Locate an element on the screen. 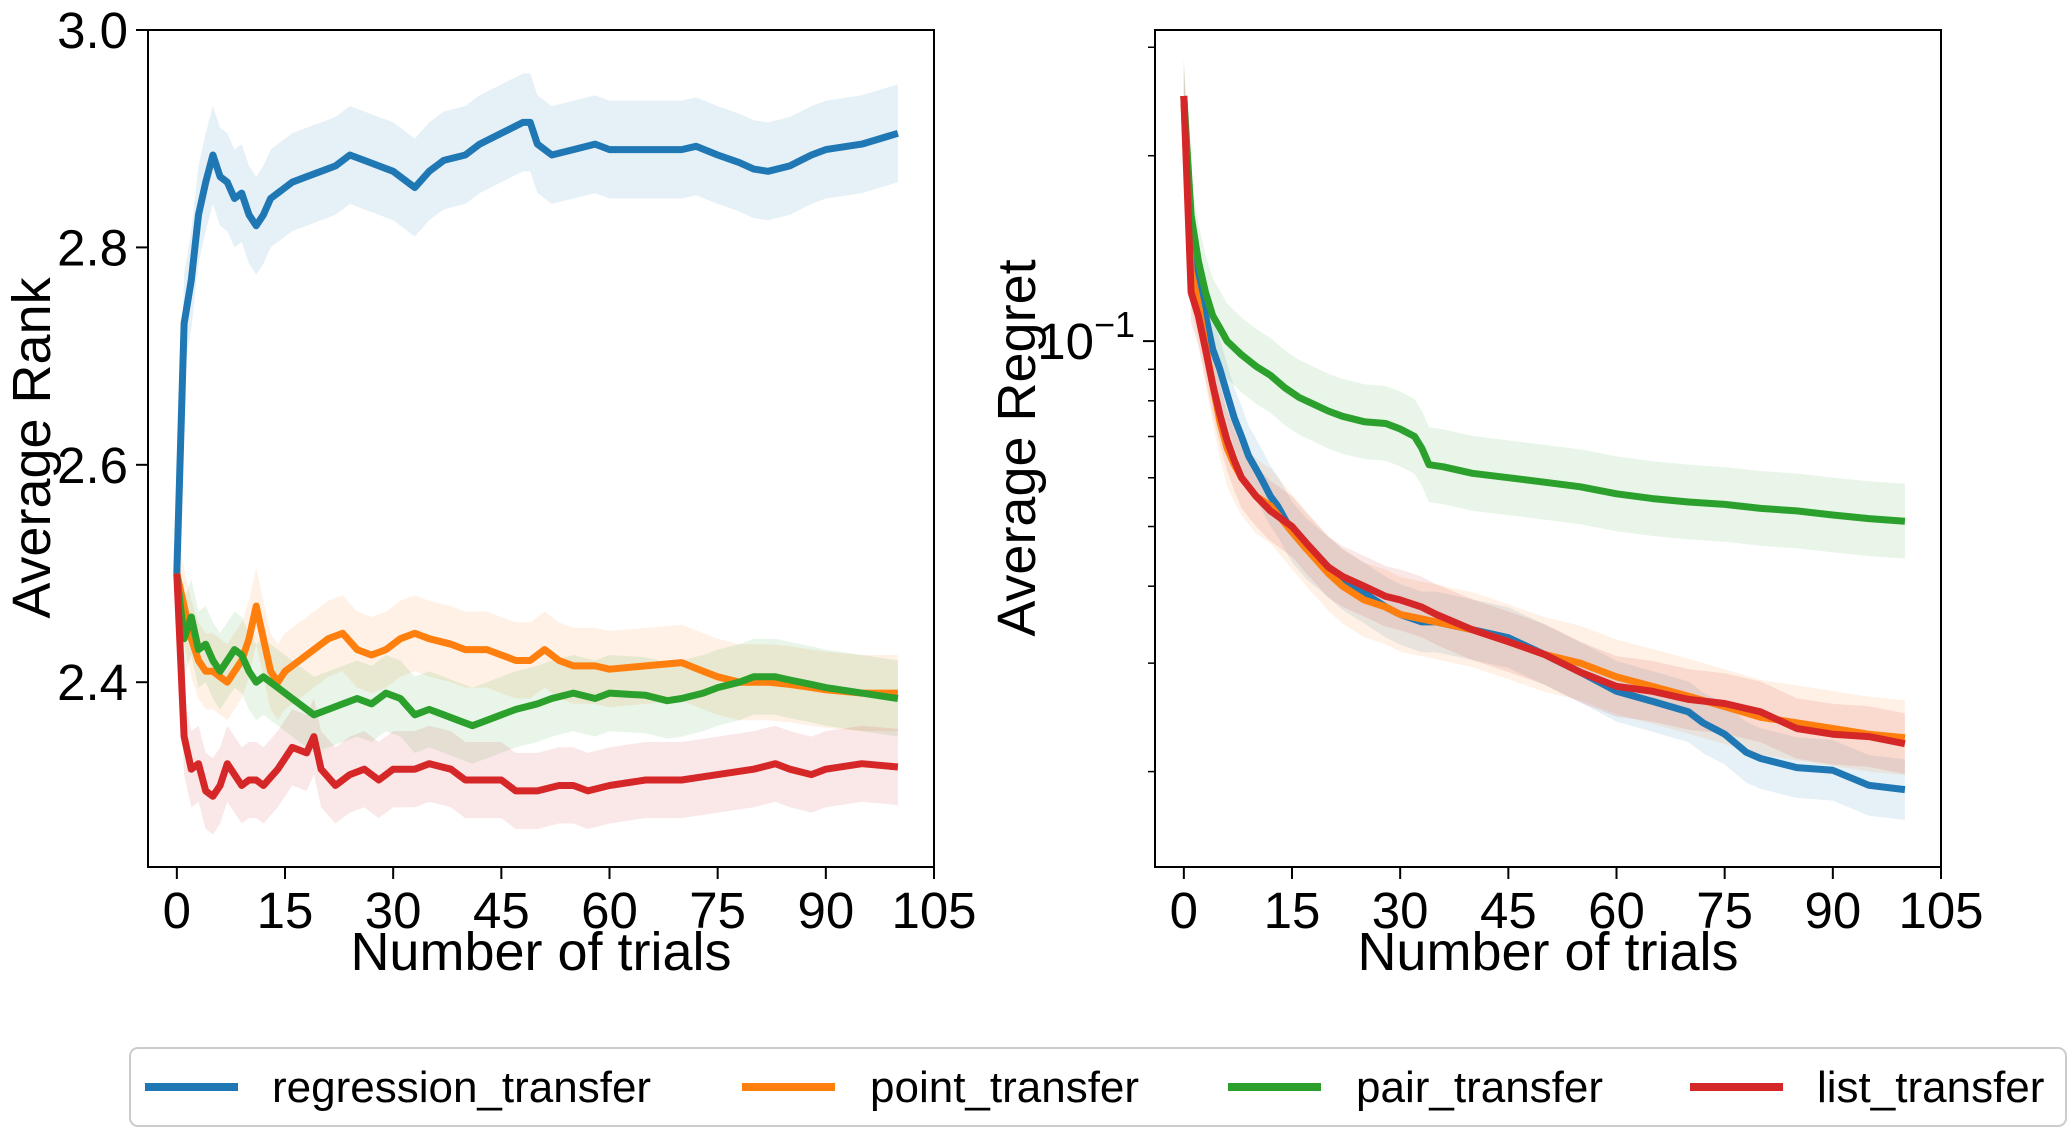  rank-line-point is located at coordinates (535, 634).